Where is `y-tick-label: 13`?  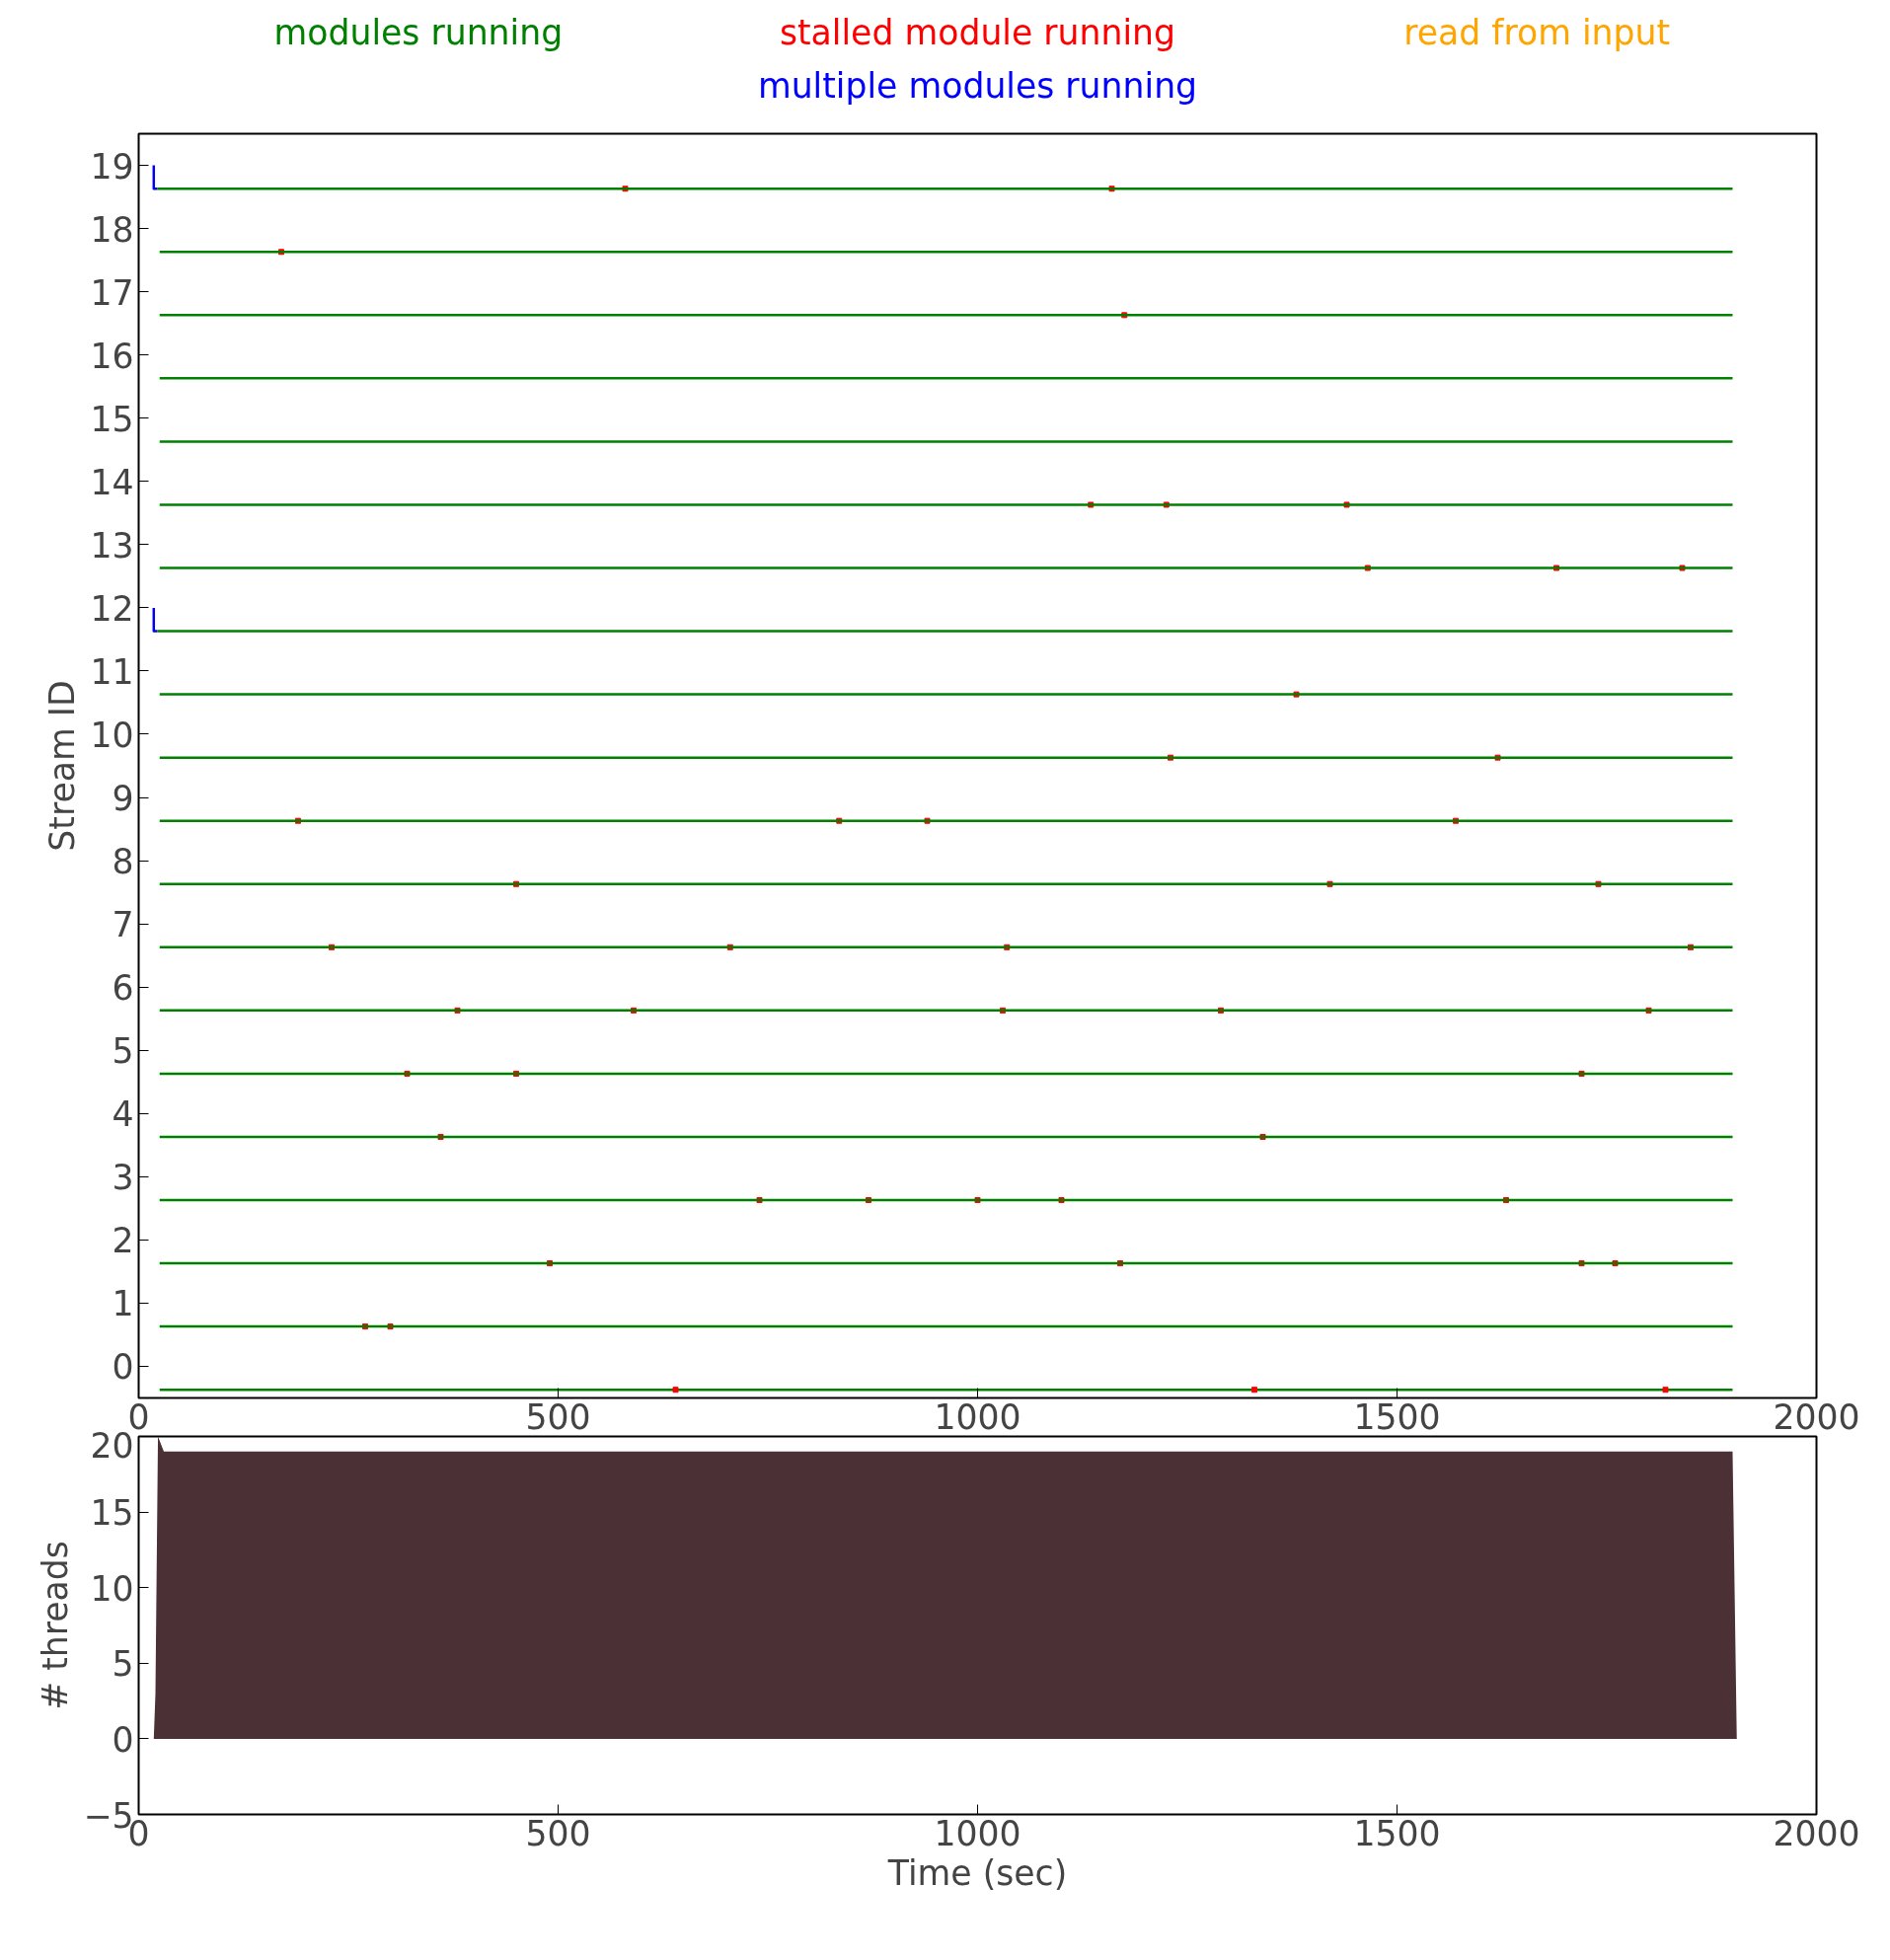 y-tick-label: 13 is located at coordinates (112, 545).